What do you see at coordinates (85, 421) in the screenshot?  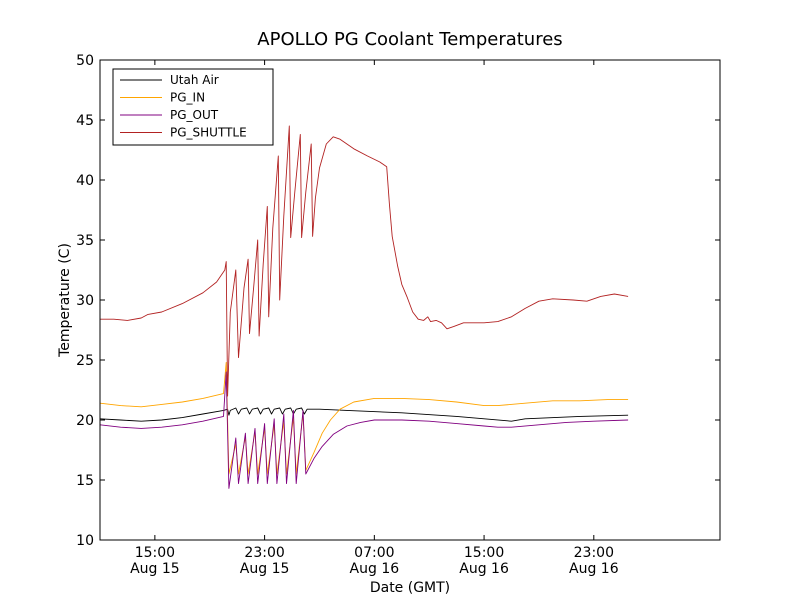 I see `y-tick-label: 20` at bounding box center [85, 421].